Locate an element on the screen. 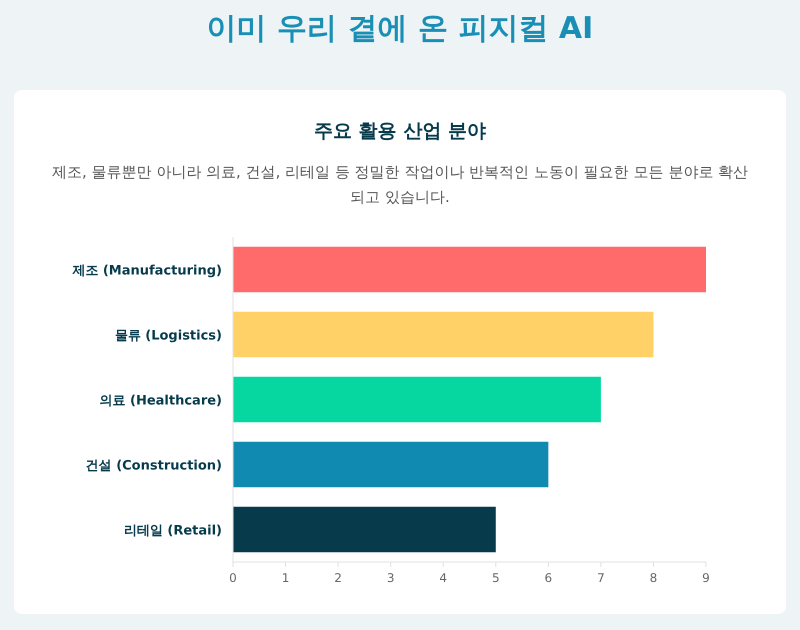 This screenshot has width=800, height=630. y-tick-label: 물류 (Logistics) is located at coordinates (168, 336).